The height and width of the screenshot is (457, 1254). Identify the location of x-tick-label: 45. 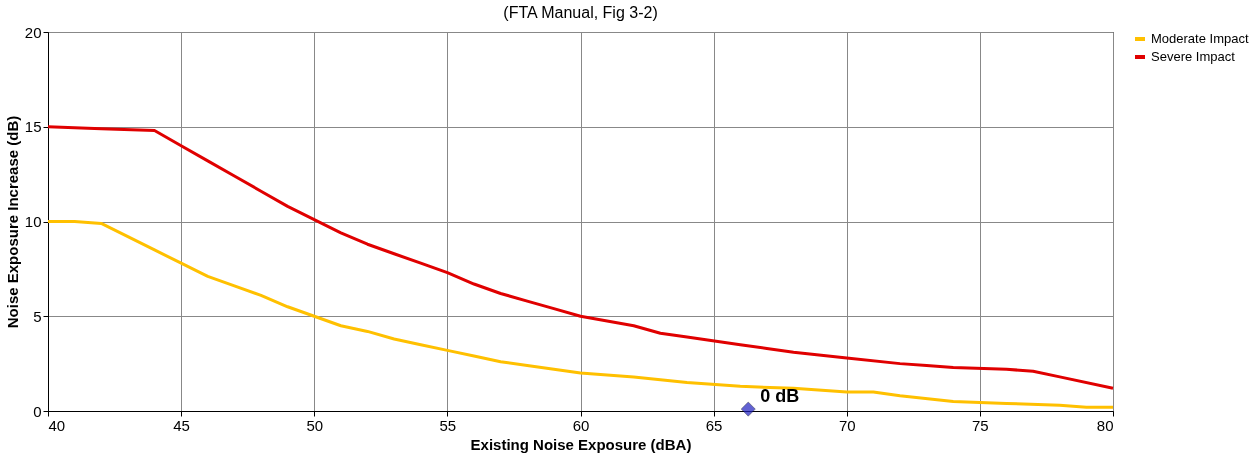
(181, 425).